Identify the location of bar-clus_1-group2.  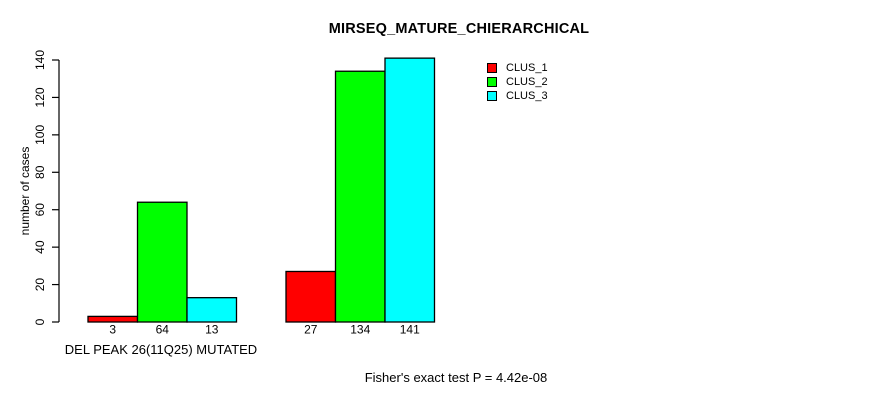
(311, 296).